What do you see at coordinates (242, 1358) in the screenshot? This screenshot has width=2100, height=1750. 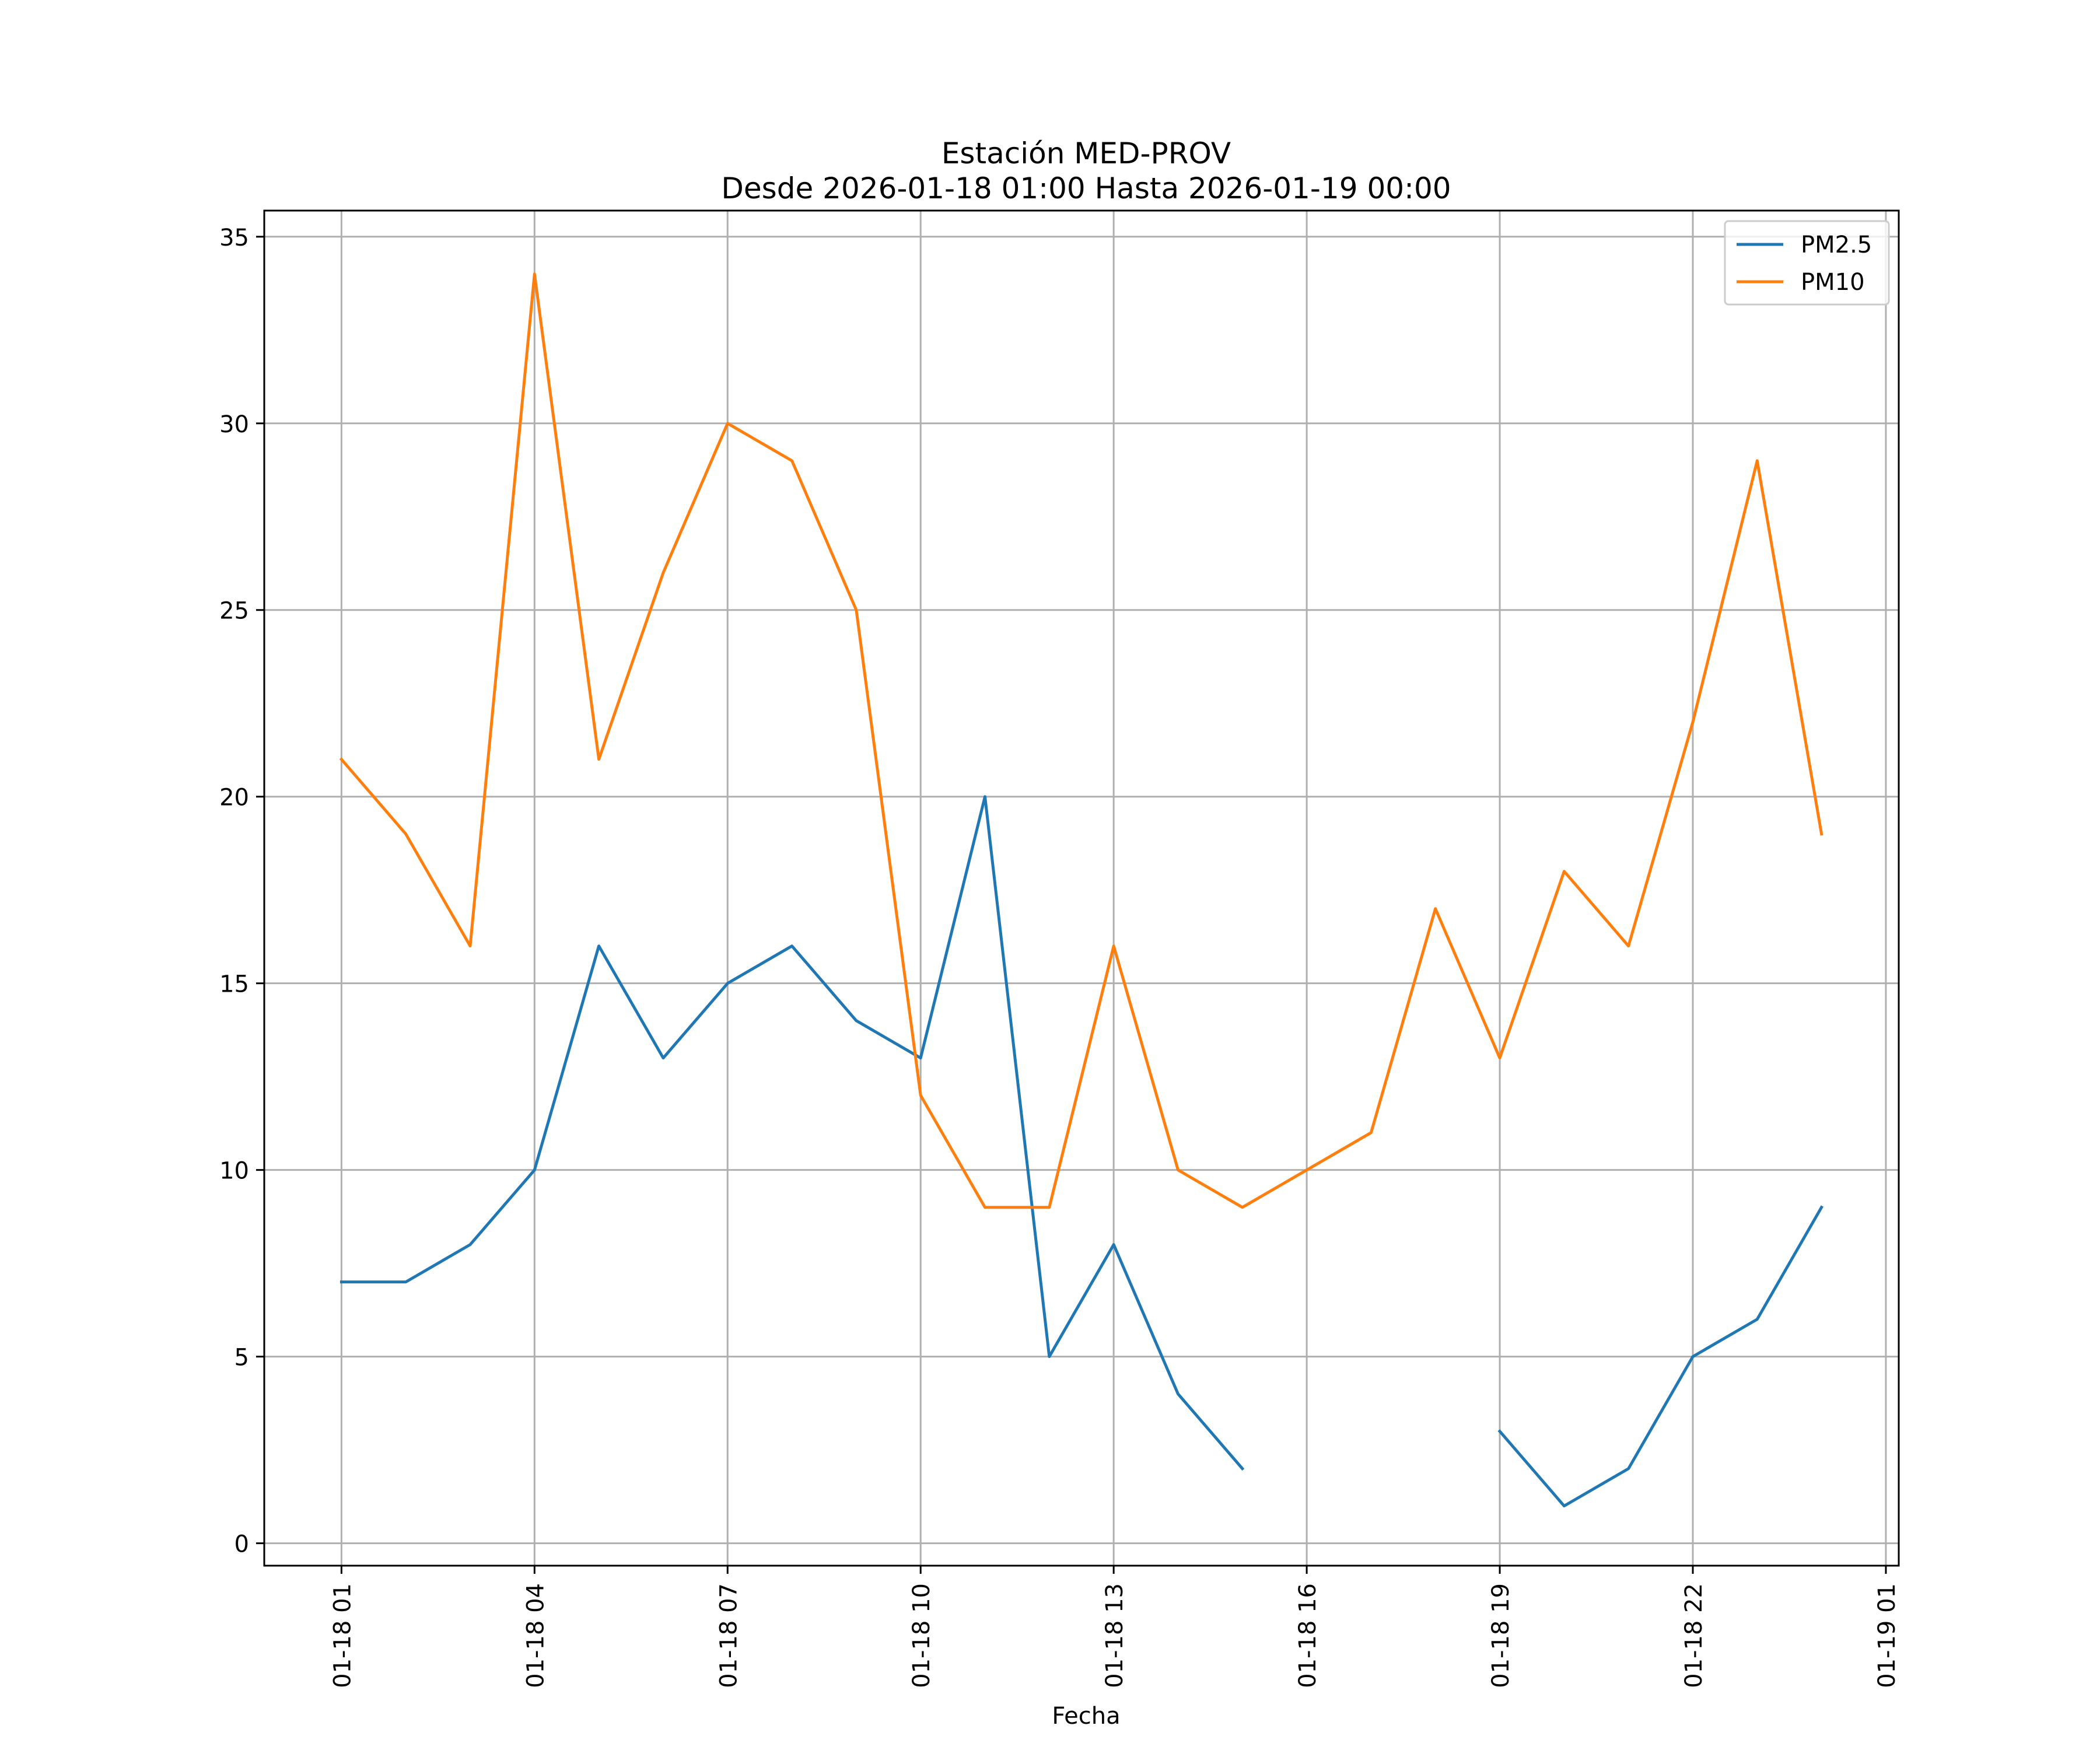 I see `y-tick-label: 5` at bounding box center [242, 1358].